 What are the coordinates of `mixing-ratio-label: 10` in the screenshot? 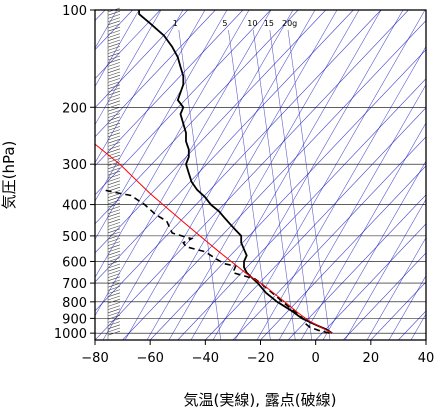 It's located at (252, 23).